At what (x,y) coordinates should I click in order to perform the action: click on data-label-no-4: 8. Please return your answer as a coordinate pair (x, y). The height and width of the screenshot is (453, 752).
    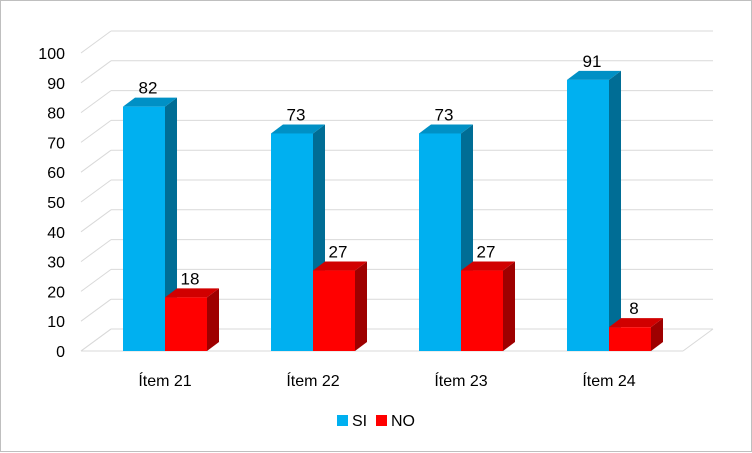
    Looking at the image, I should click on (633, 308).